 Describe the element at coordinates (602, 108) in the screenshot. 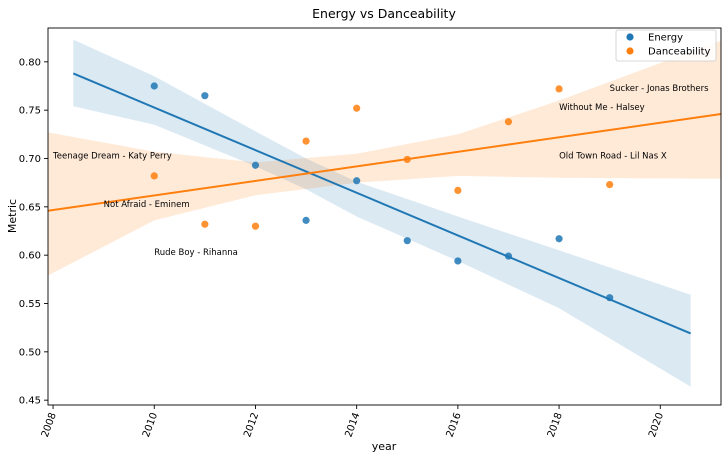

I see `annotation-label: Without Me - Halsey` at that location.